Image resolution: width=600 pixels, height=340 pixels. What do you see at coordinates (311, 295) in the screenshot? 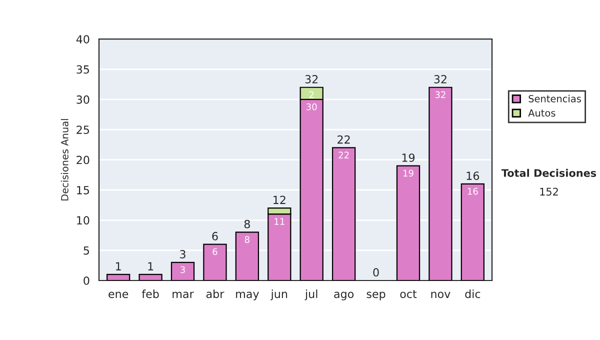
I see `x-tick-label: jul` at bounding box center [311, 295].